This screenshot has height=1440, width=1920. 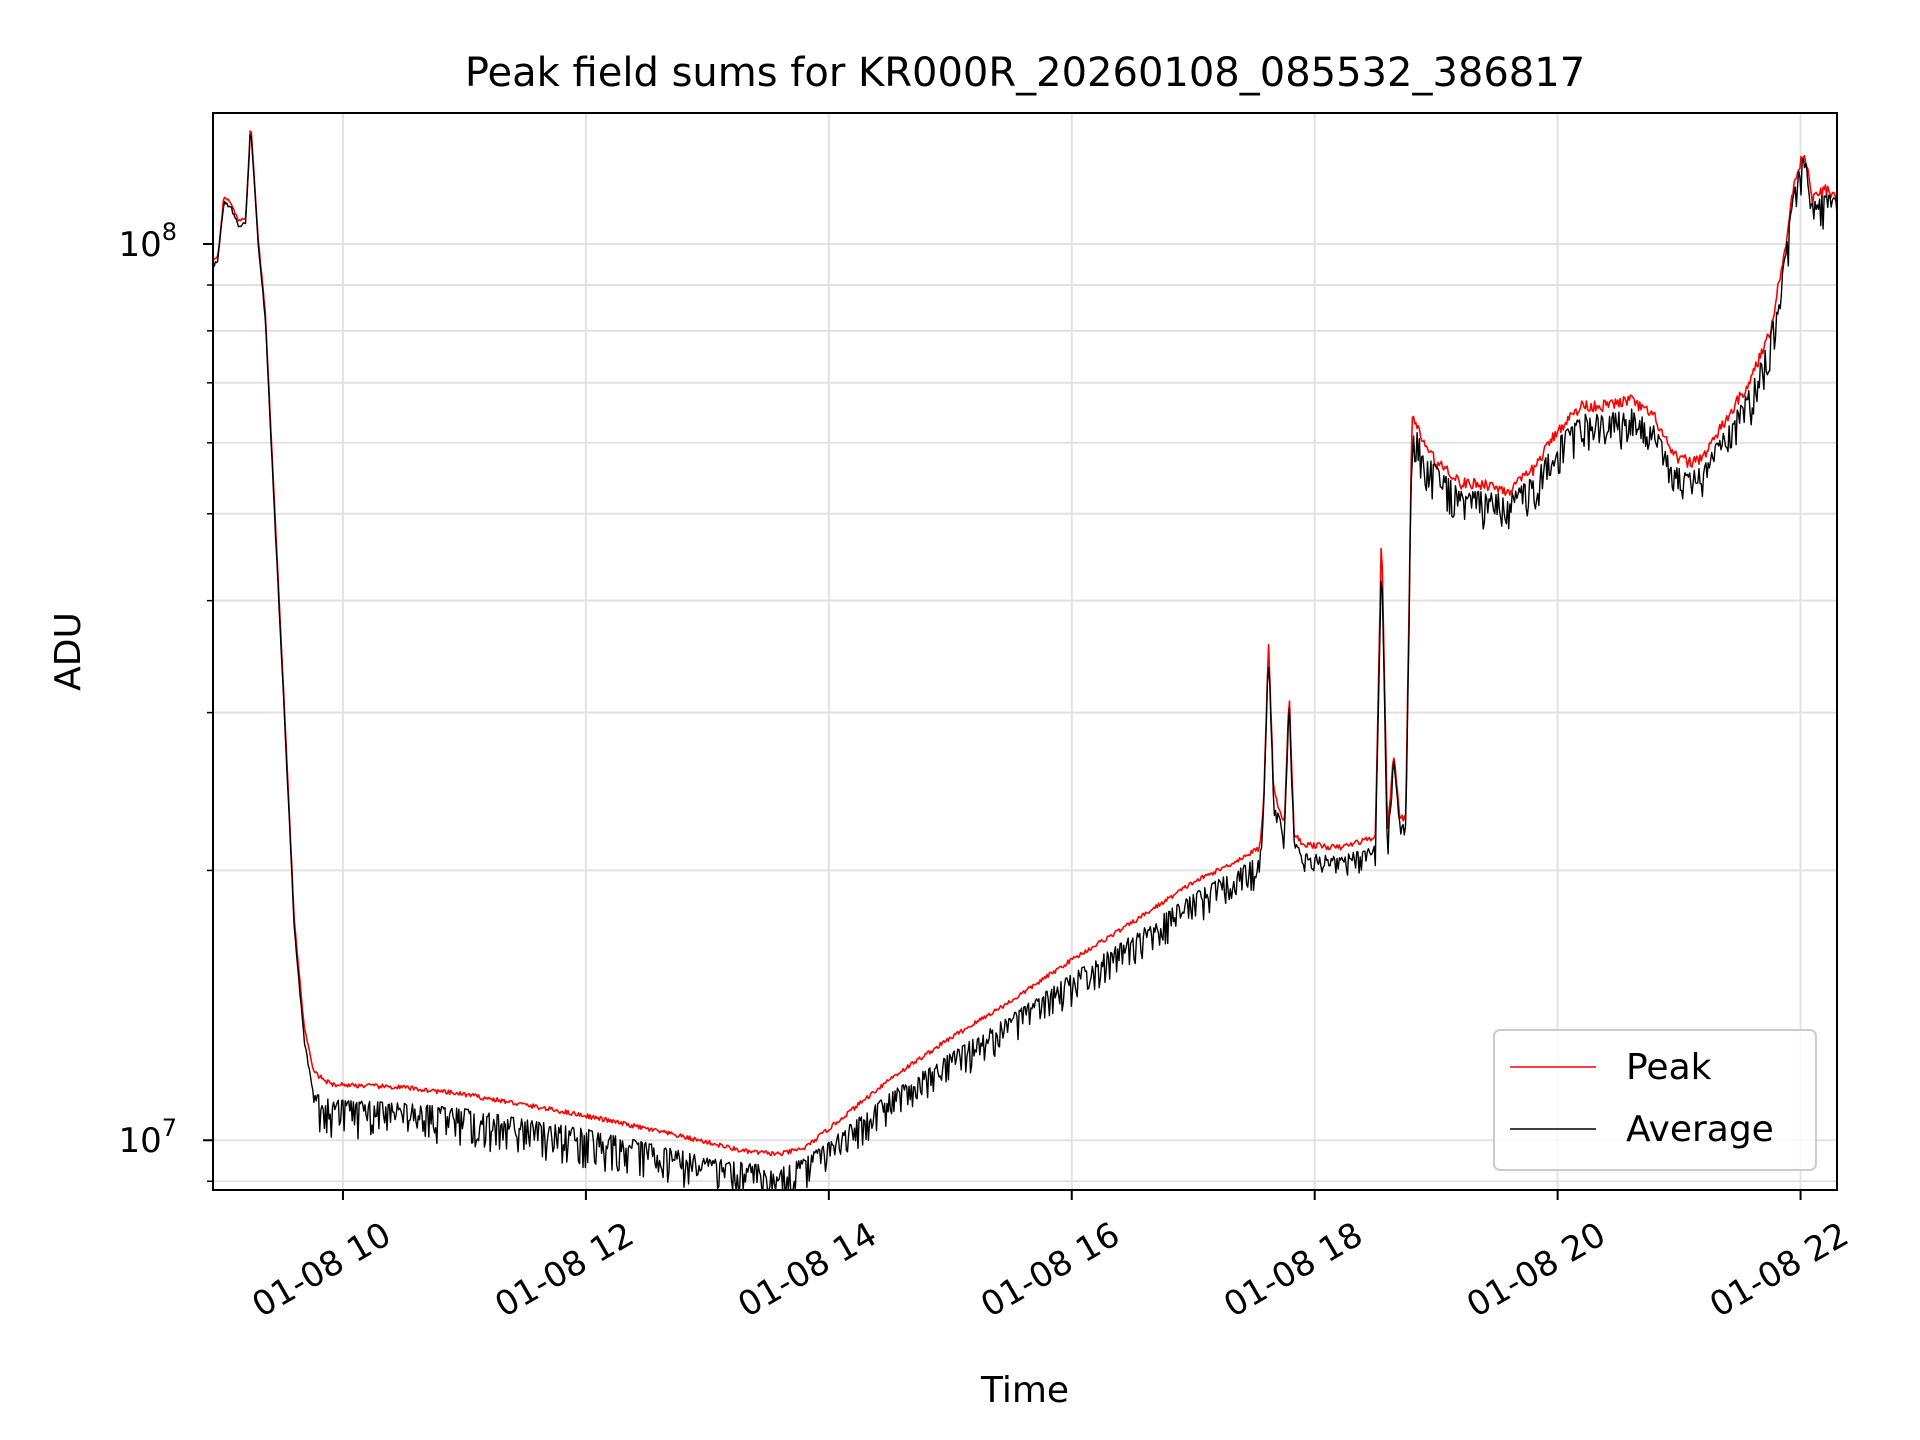 I want to click on x-tick-label: 01-08 16, so click(x=1050, y=1270).